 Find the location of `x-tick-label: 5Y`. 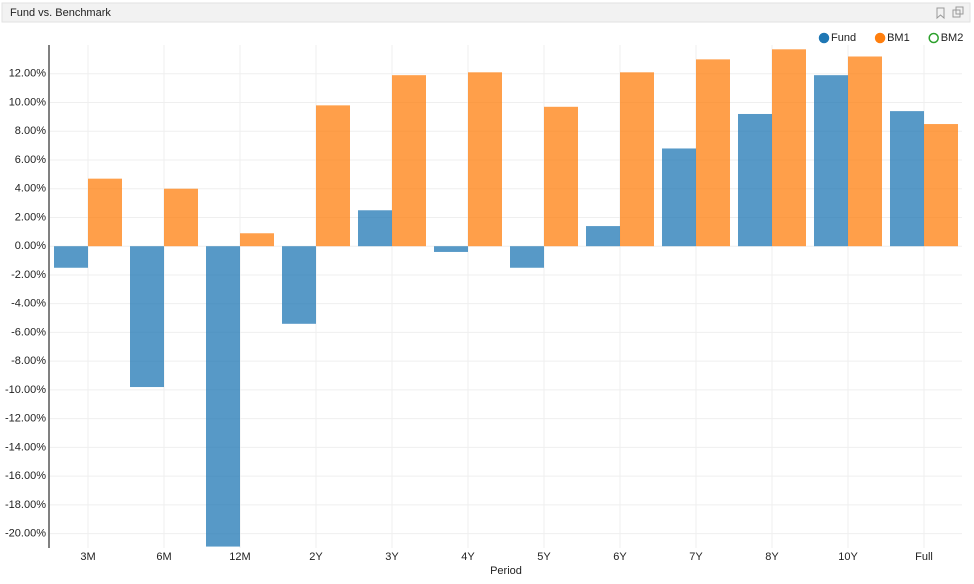

x-tick-label: 5Y is located at coordinates (544, 557).